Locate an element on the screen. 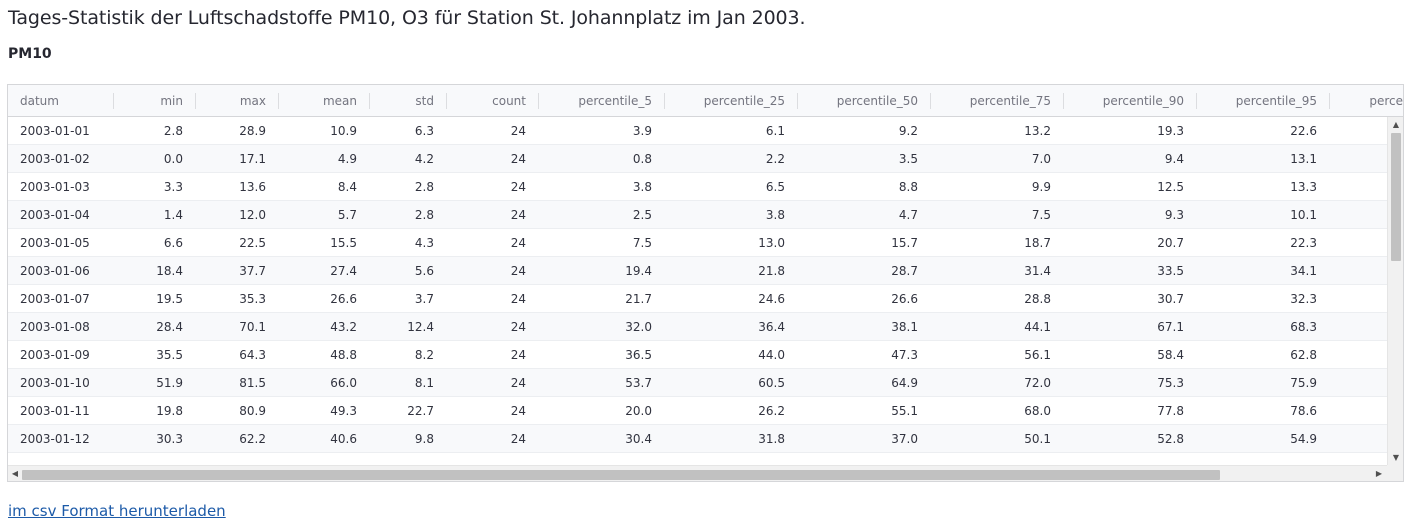 Image resolution: width=1417 pixels, height=528 pixels. column-header: std is located at coordinates (424, 101).